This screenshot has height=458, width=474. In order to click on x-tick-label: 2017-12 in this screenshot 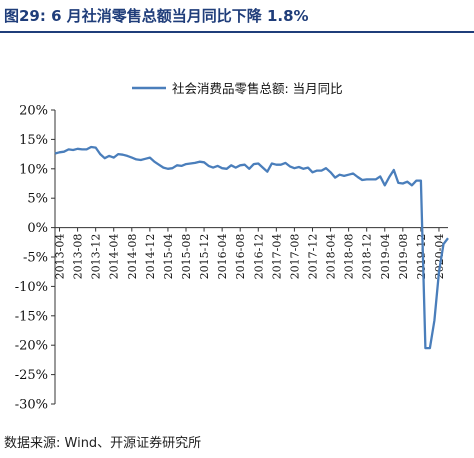, I will do `click(312, 257)`.